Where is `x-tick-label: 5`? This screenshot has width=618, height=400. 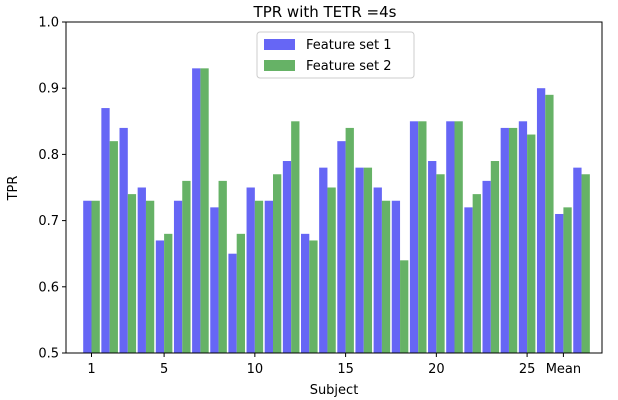
x-tick-label: 5 is located at coordinates (164, 369).